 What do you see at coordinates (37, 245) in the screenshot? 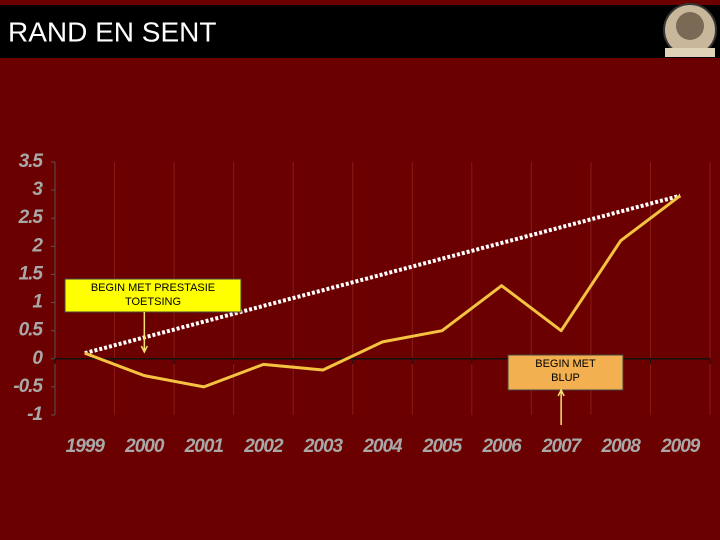
I see `y-tick-label: 2` at bounding box center [37, 245].